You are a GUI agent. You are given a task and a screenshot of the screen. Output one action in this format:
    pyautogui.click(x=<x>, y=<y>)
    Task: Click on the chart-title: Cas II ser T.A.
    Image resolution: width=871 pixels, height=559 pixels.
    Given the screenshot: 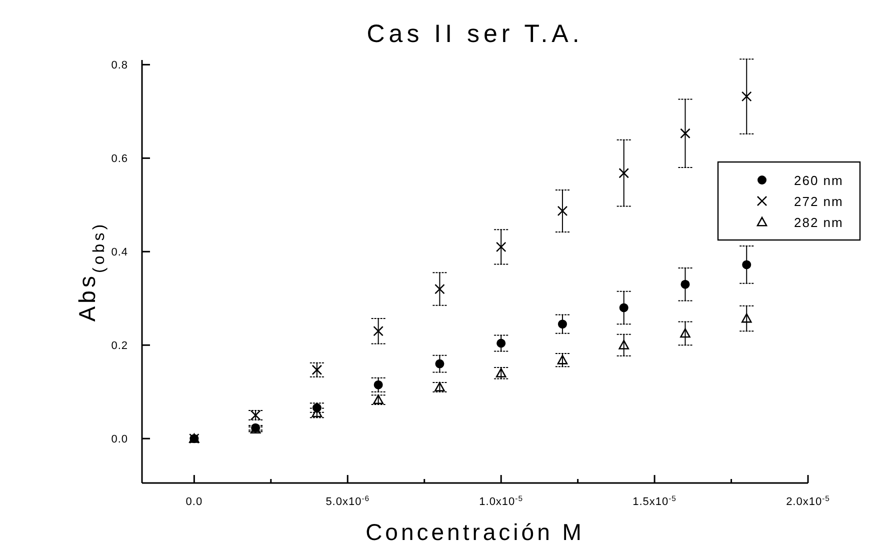 What is the action you would take?
    pyautogui.click(x=475, y=34)
    